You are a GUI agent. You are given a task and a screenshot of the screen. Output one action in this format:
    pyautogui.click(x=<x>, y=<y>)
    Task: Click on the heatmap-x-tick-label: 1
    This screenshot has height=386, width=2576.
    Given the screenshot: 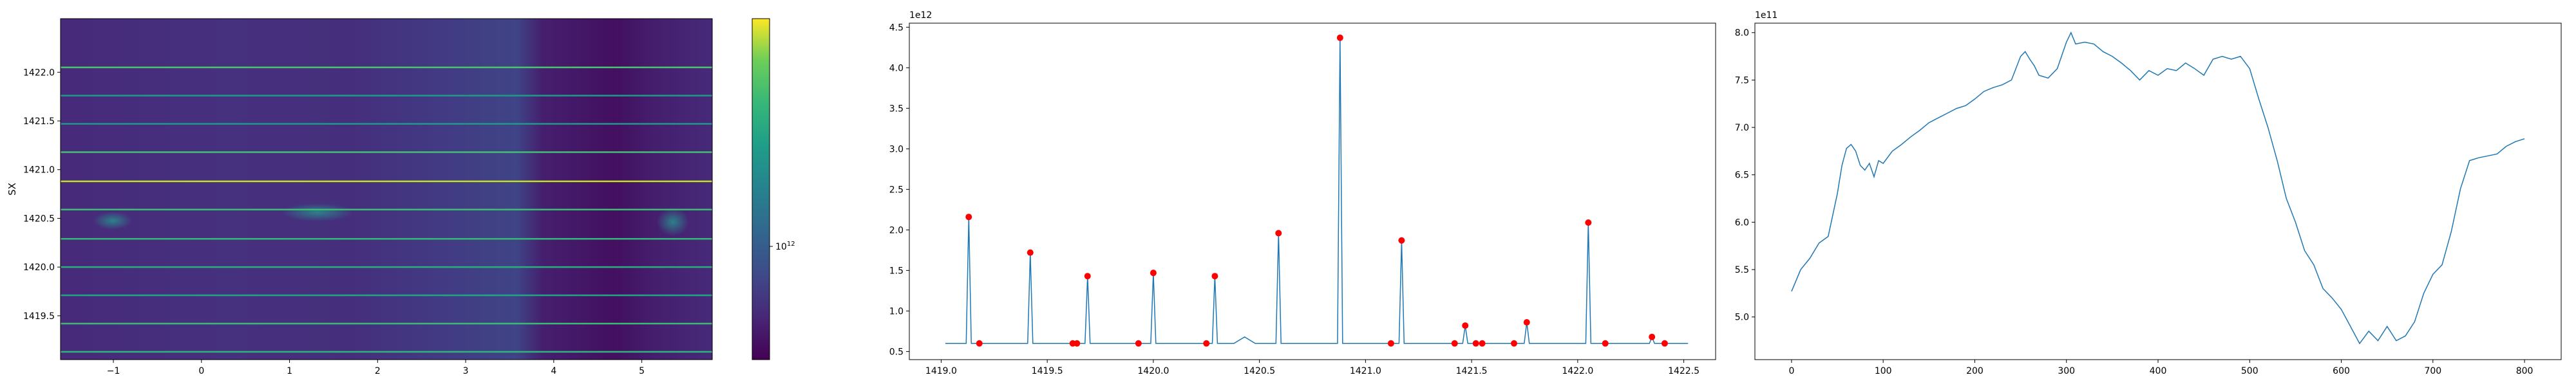 What is the action you would take?
    pyautogui.click(x=289, y=371)
    